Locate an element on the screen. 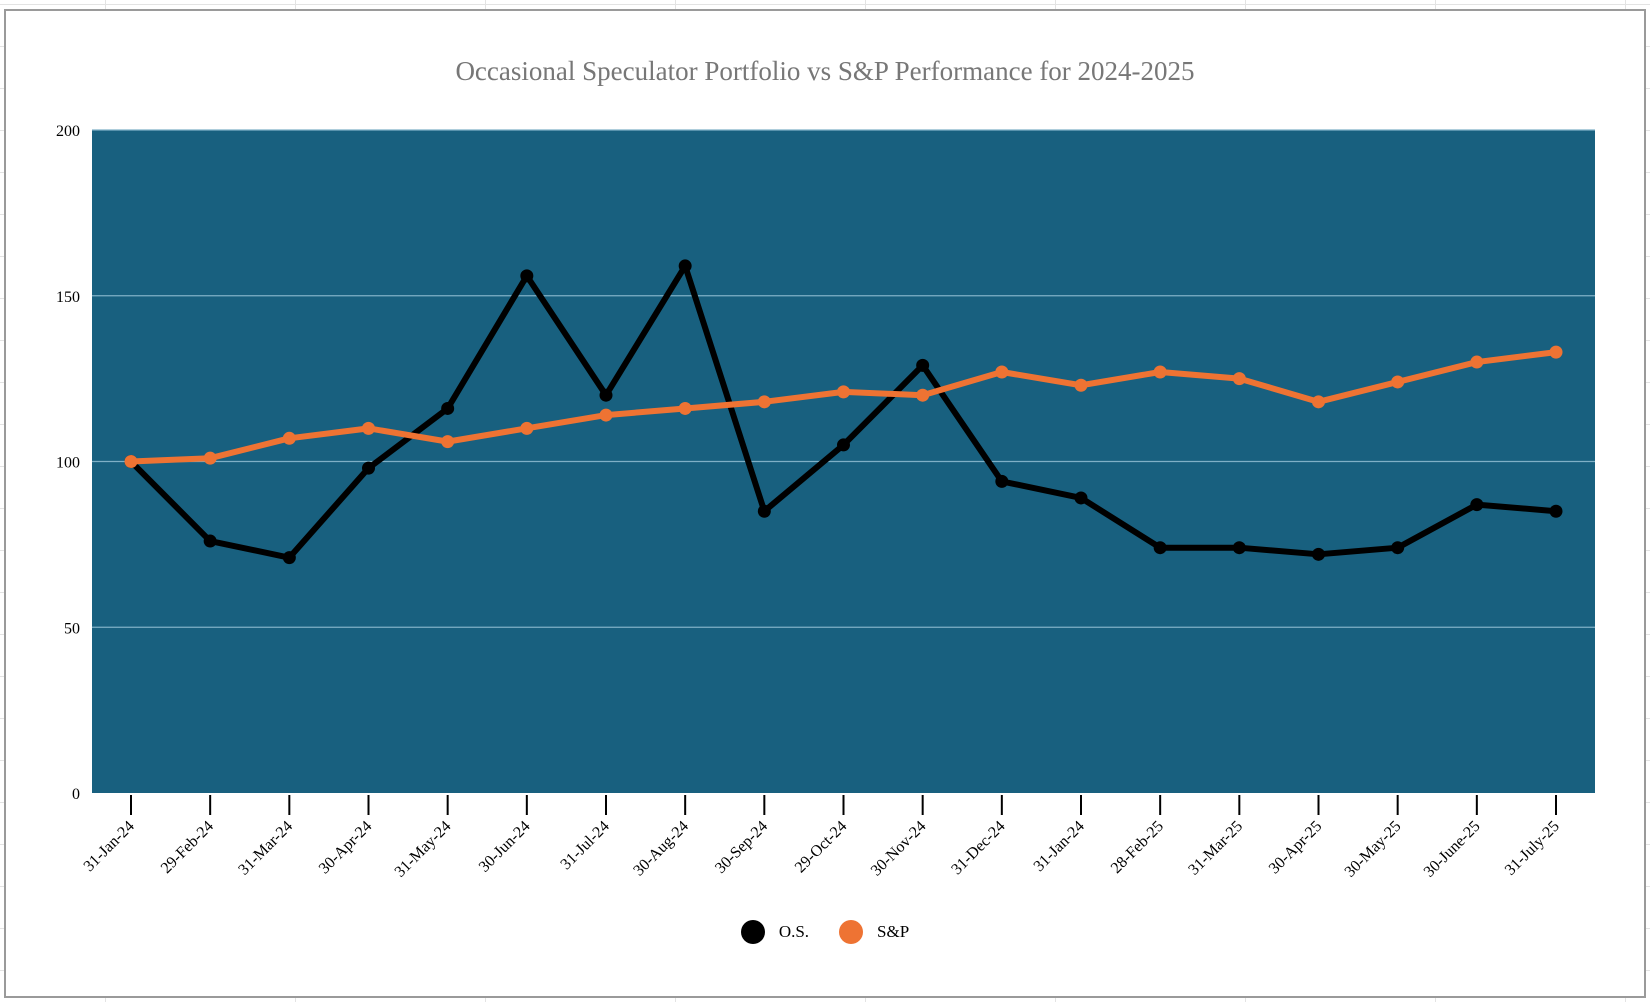 Image resolution: width=1650 pixels, height=1002 pixels. x-tick-label: 29-Feb-24 is located at coordinates (187, 847).